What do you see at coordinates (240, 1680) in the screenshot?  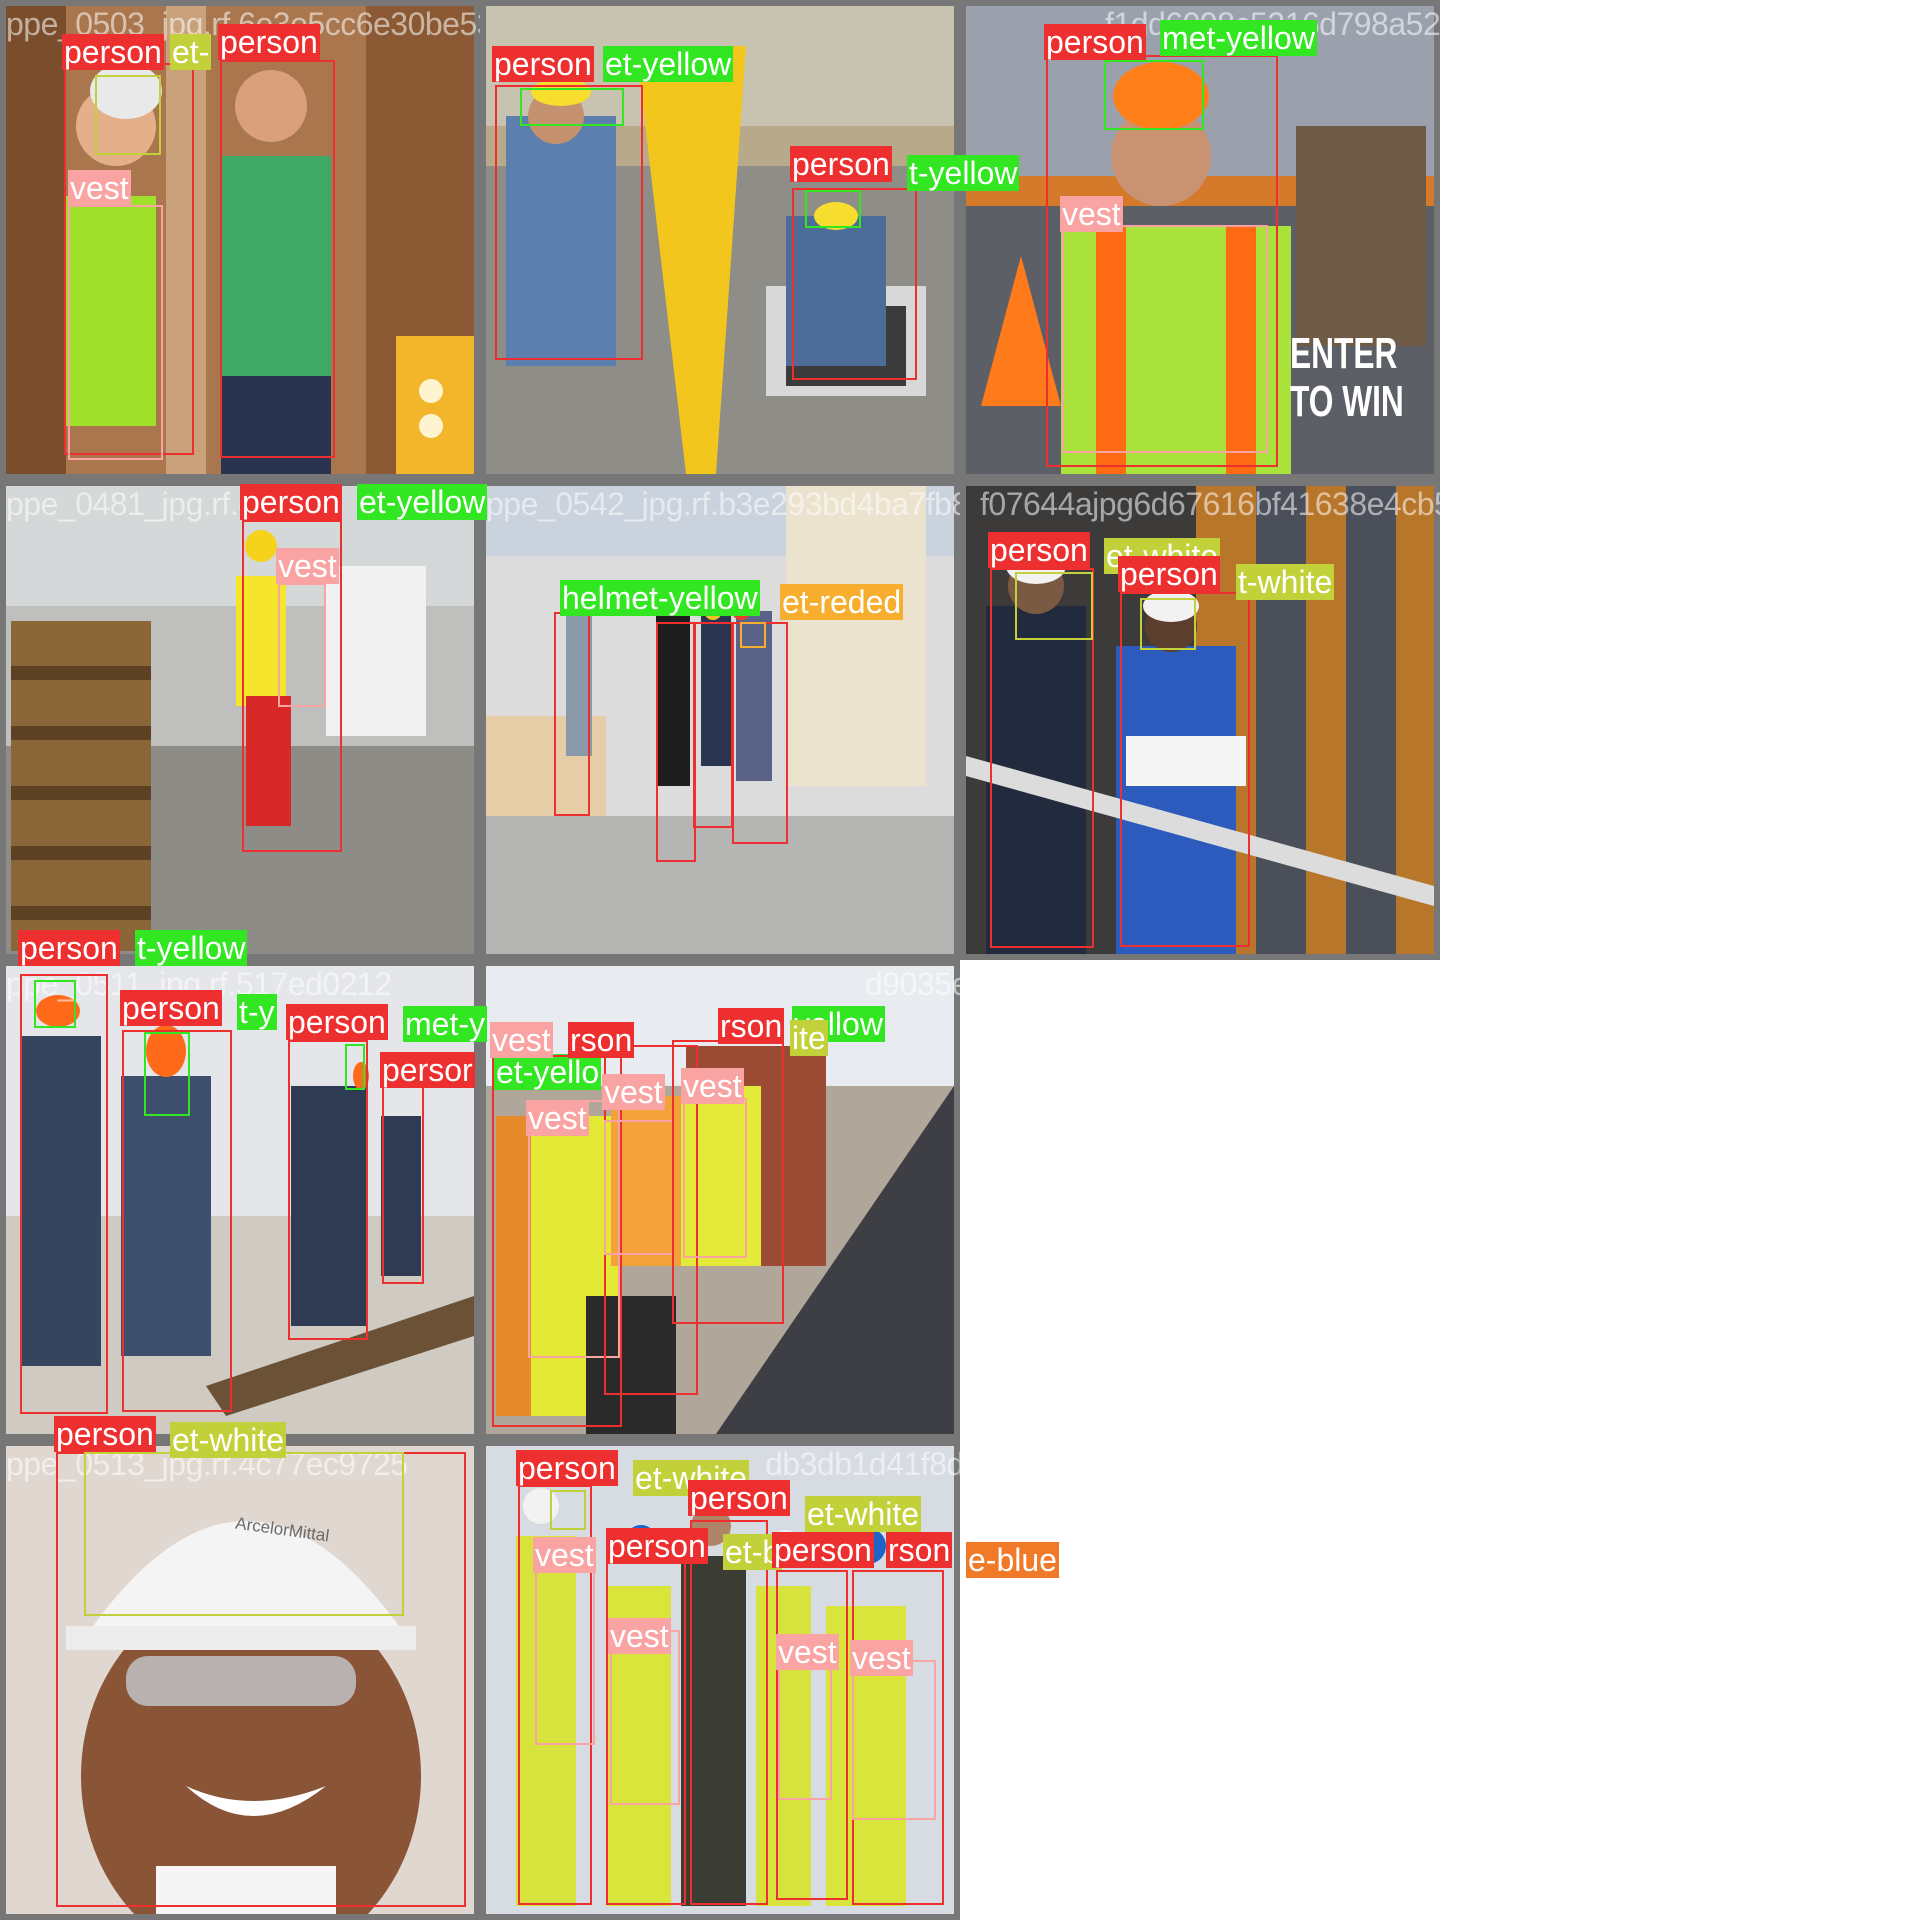 I see `tile-9: ppe_0513_jpg.rf.4c77ec9725 ArcelorMittal` at bounding box center [240, 1680].